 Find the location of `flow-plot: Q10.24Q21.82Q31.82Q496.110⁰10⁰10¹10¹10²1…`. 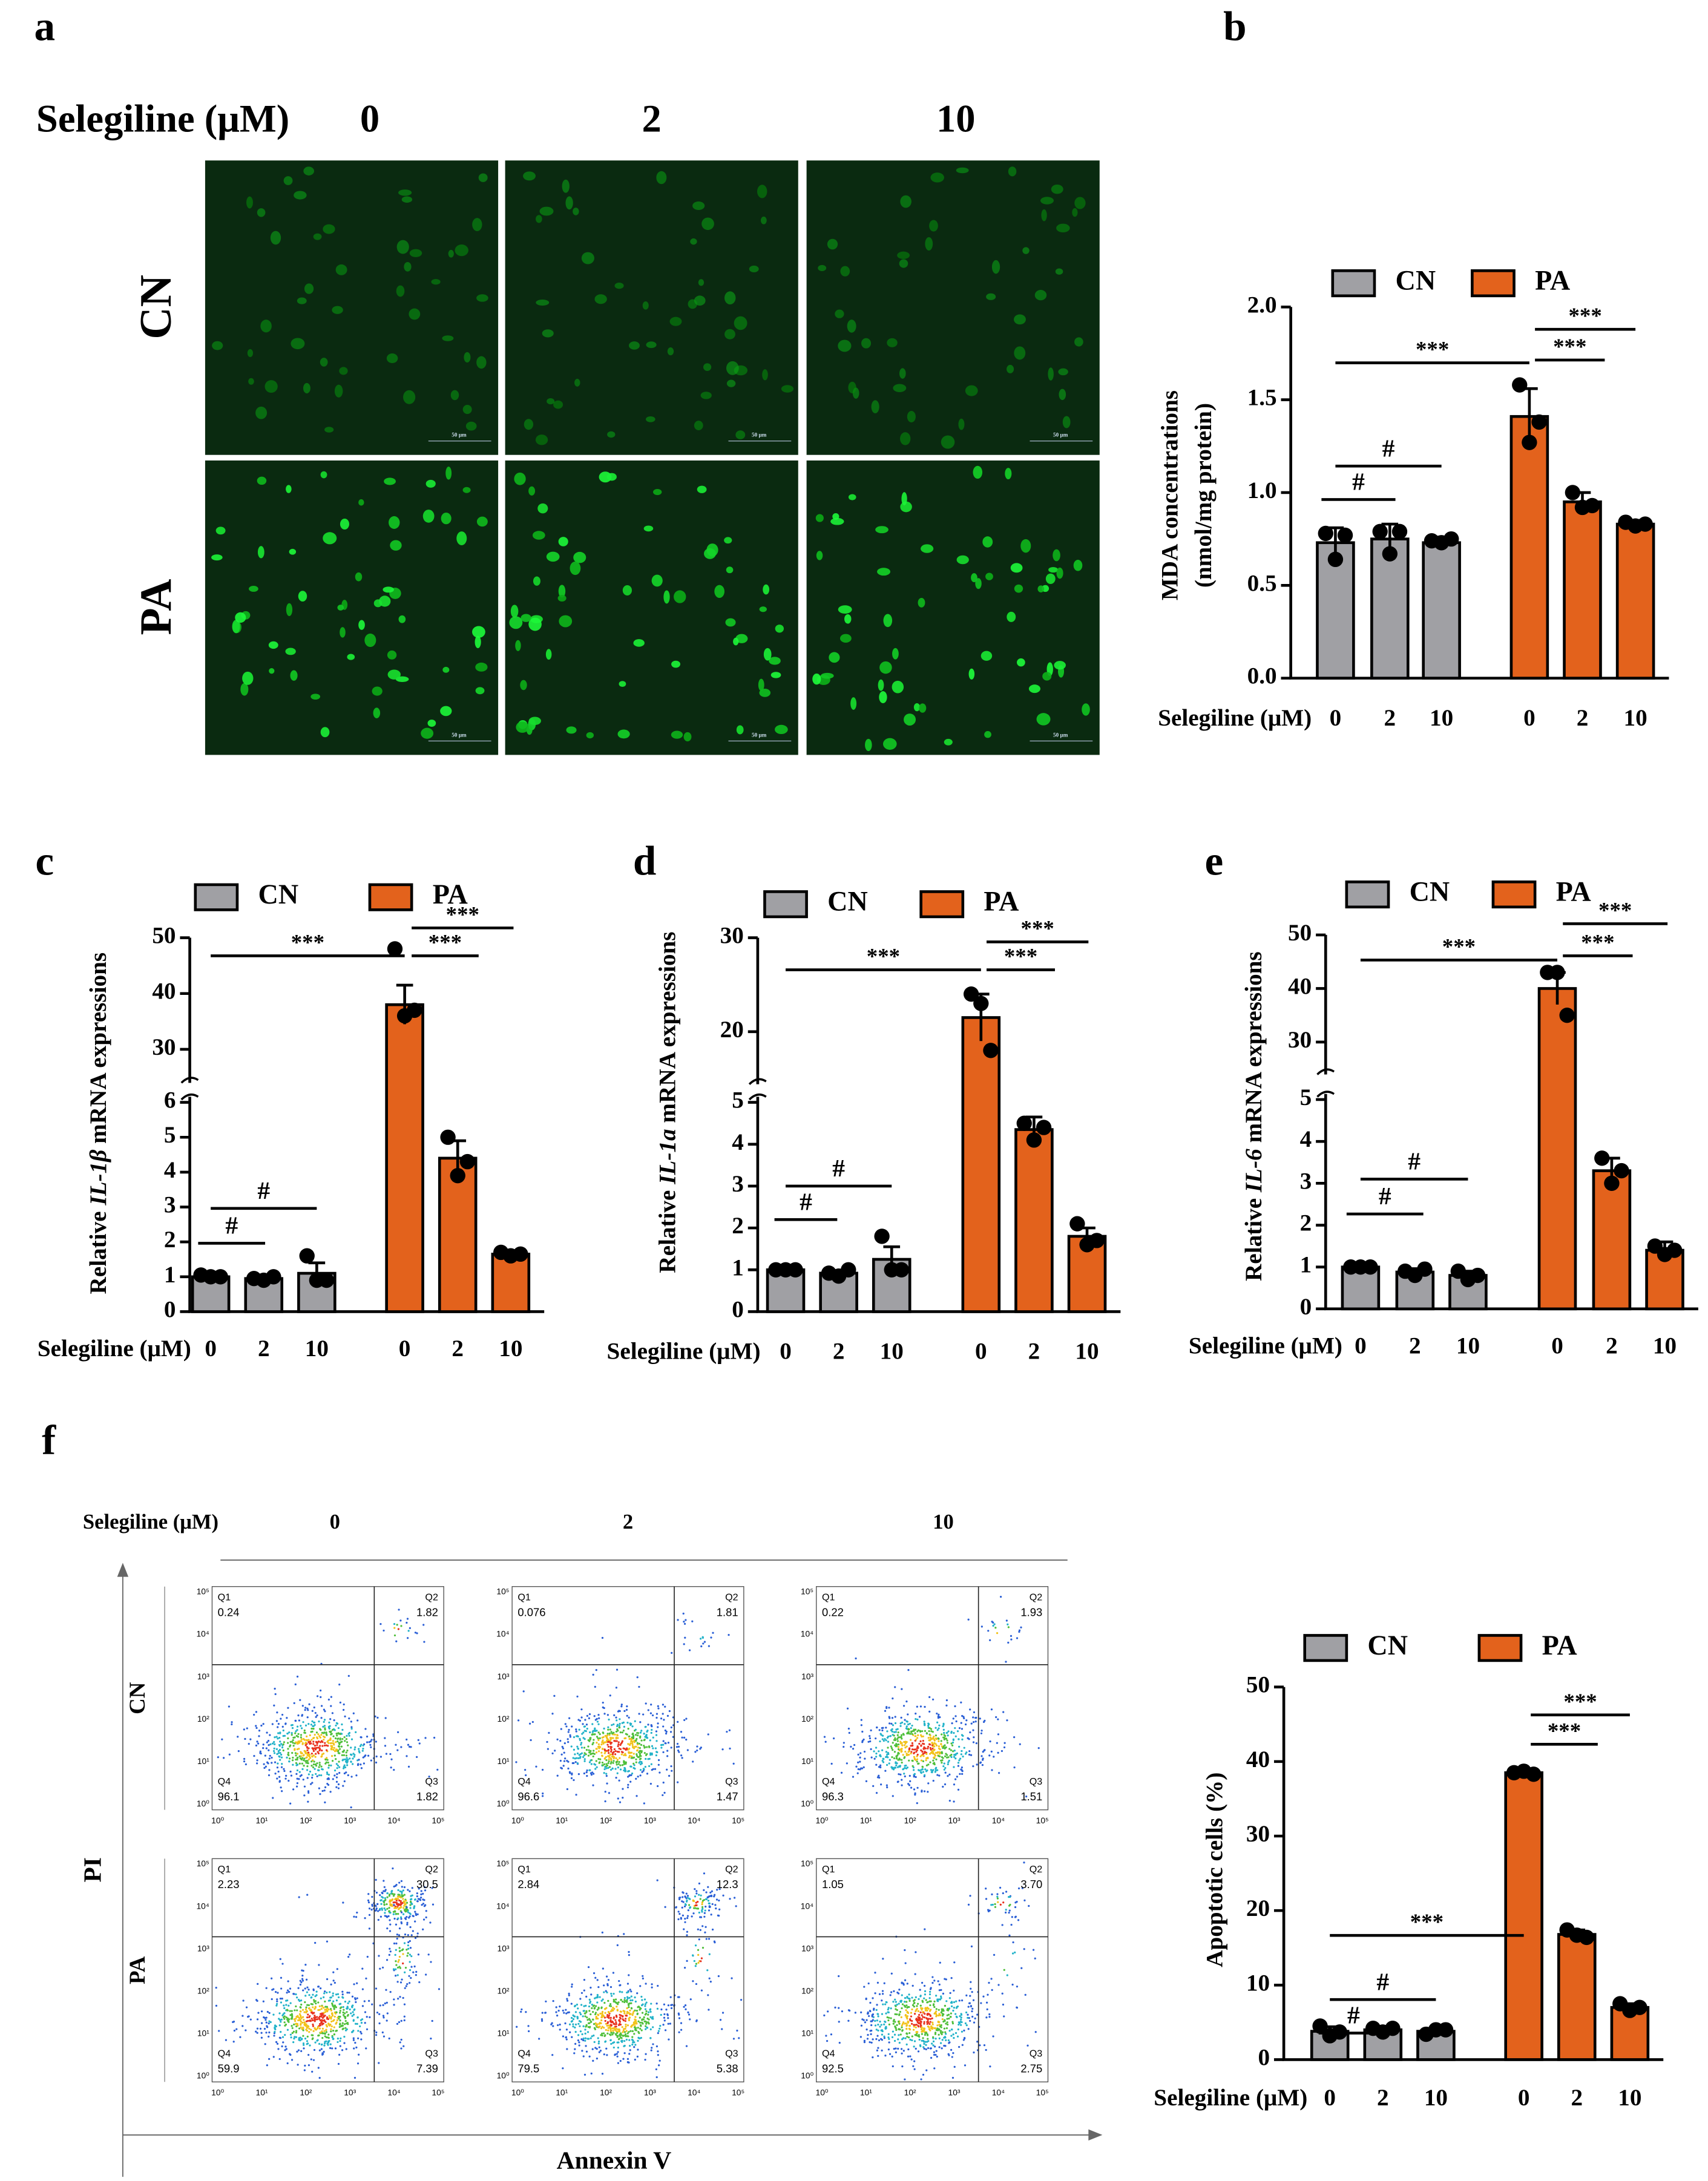

flow-plot: Q10.24Q21.82Q31.82Q496.110⁰10⁰10¹10¹10²1… is located at coordinates (321, 1705).